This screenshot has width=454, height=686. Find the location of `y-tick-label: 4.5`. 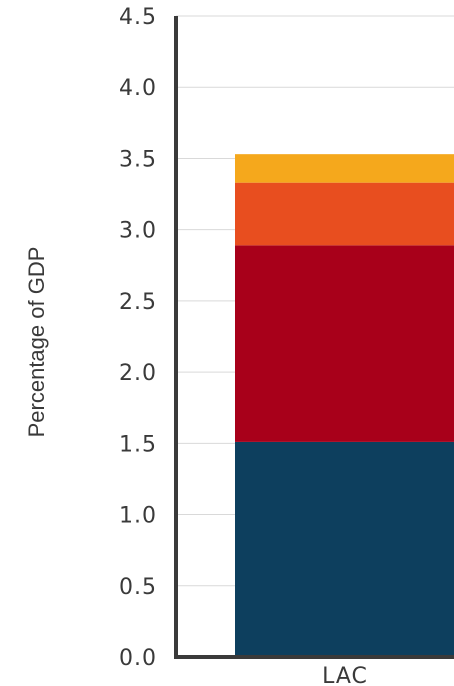

y-tick-label: 4.5 is located at coordinates (138, 17).